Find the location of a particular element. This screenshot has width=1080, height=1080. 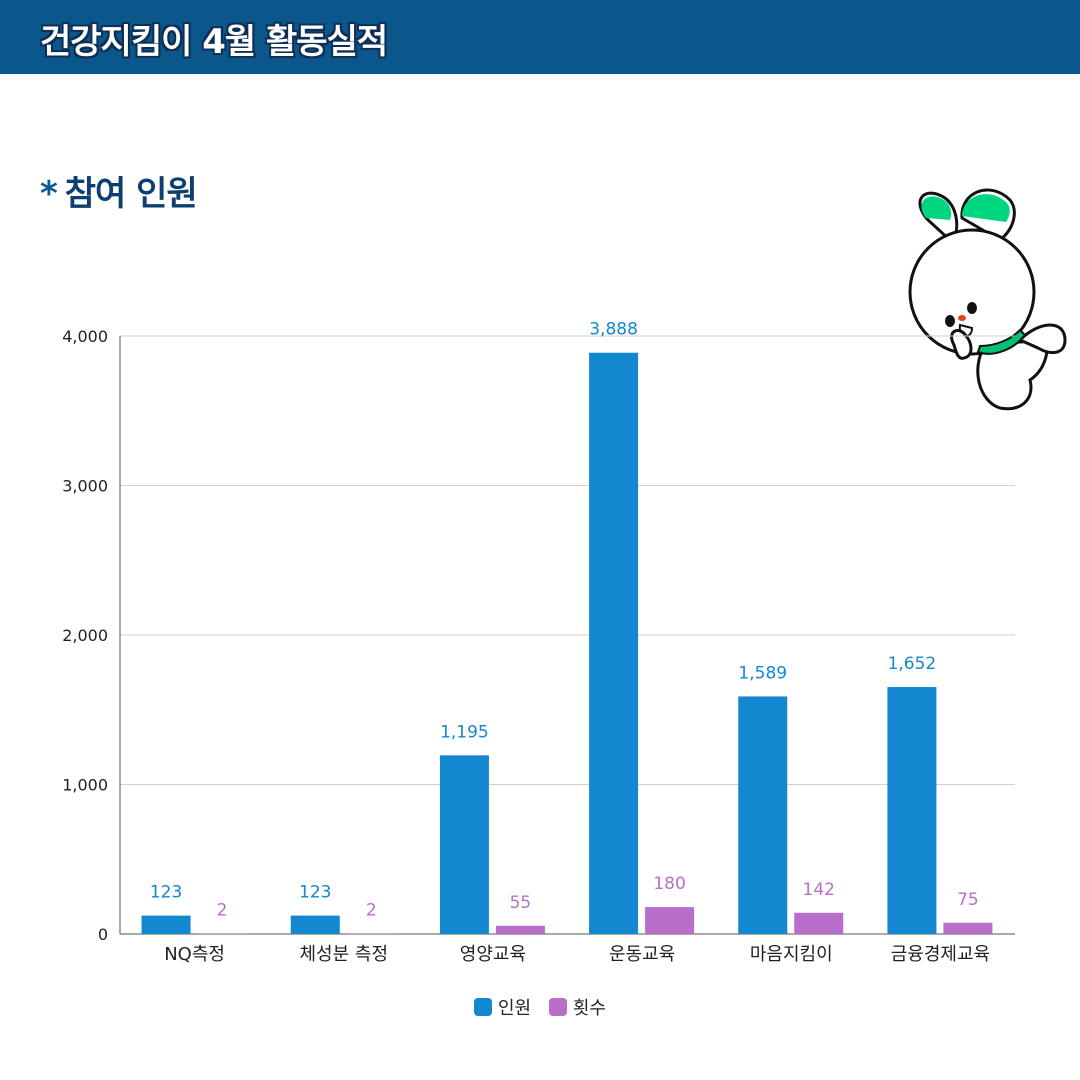

legend-label-series2: 횟수 is located at coordinates (589, 1008).